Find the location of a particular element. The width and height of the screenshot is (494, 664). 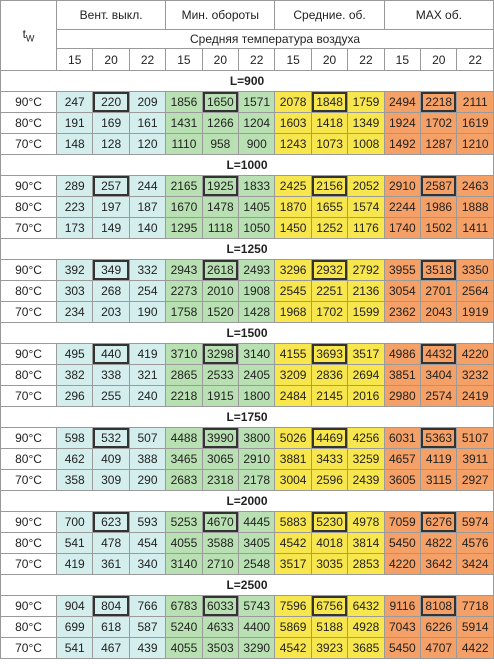

value-cell: 2244 is located at coordinates (402, 207).